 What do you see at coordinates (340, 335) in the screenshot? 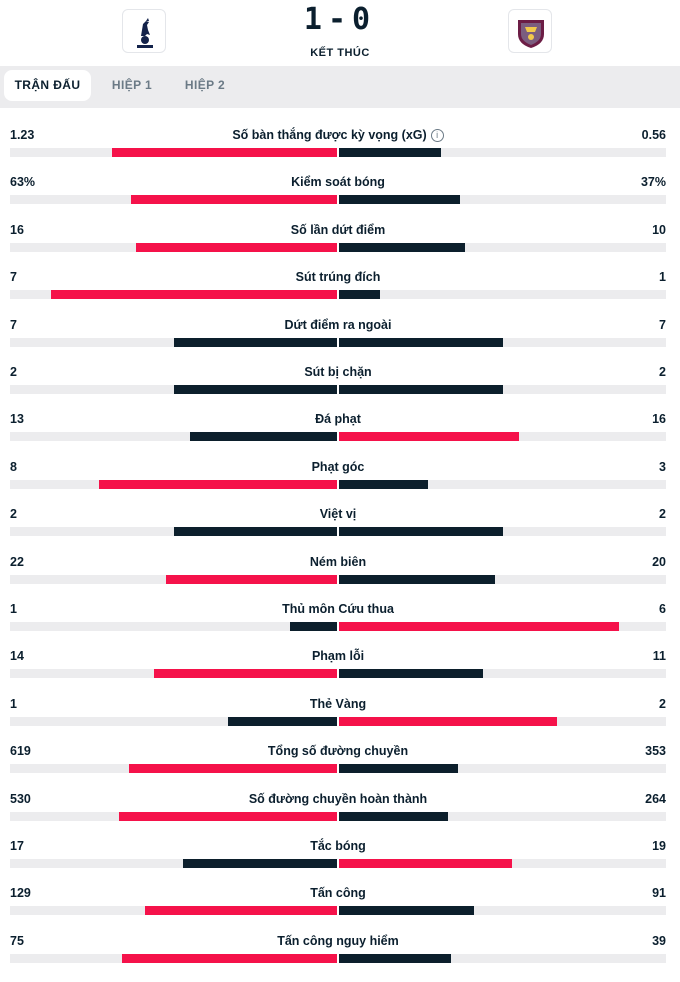
I see `stat-row: 7 Dứt điểm ra ngoài 7` at bounding box center [340, 335].